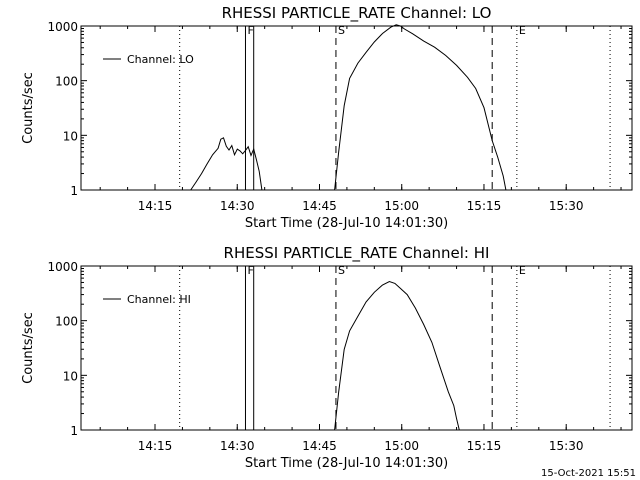 The width and height of the screenshot is (640, 480). What do you see at coordinates (160, 59) in the screenshot?
I see `legend-entry: Channel: LO` at bounding box center [160, 59].